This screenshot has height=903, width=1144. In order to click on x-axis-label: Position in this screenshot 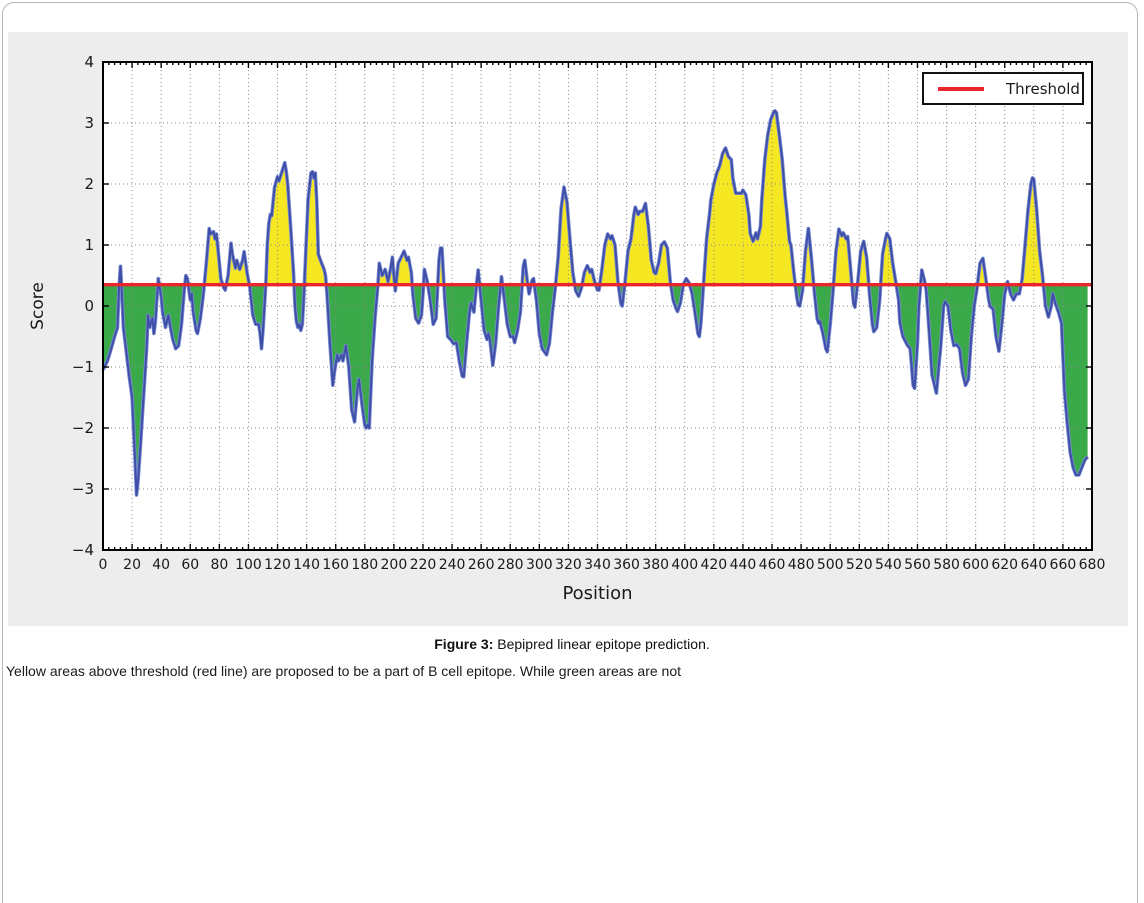, I will do `click(597, 593)`.